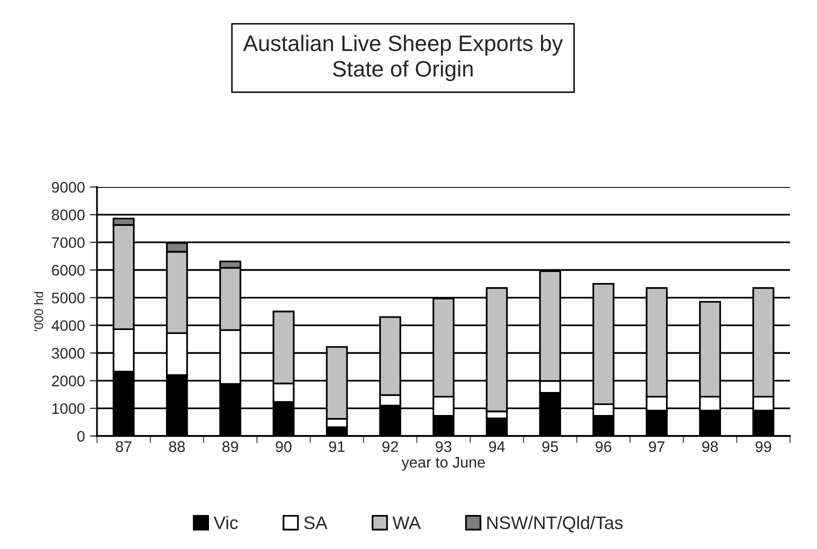  Describe the element at coordinates (284, 446) in the screenshot. I see `x-tick-label: 90` at that location.